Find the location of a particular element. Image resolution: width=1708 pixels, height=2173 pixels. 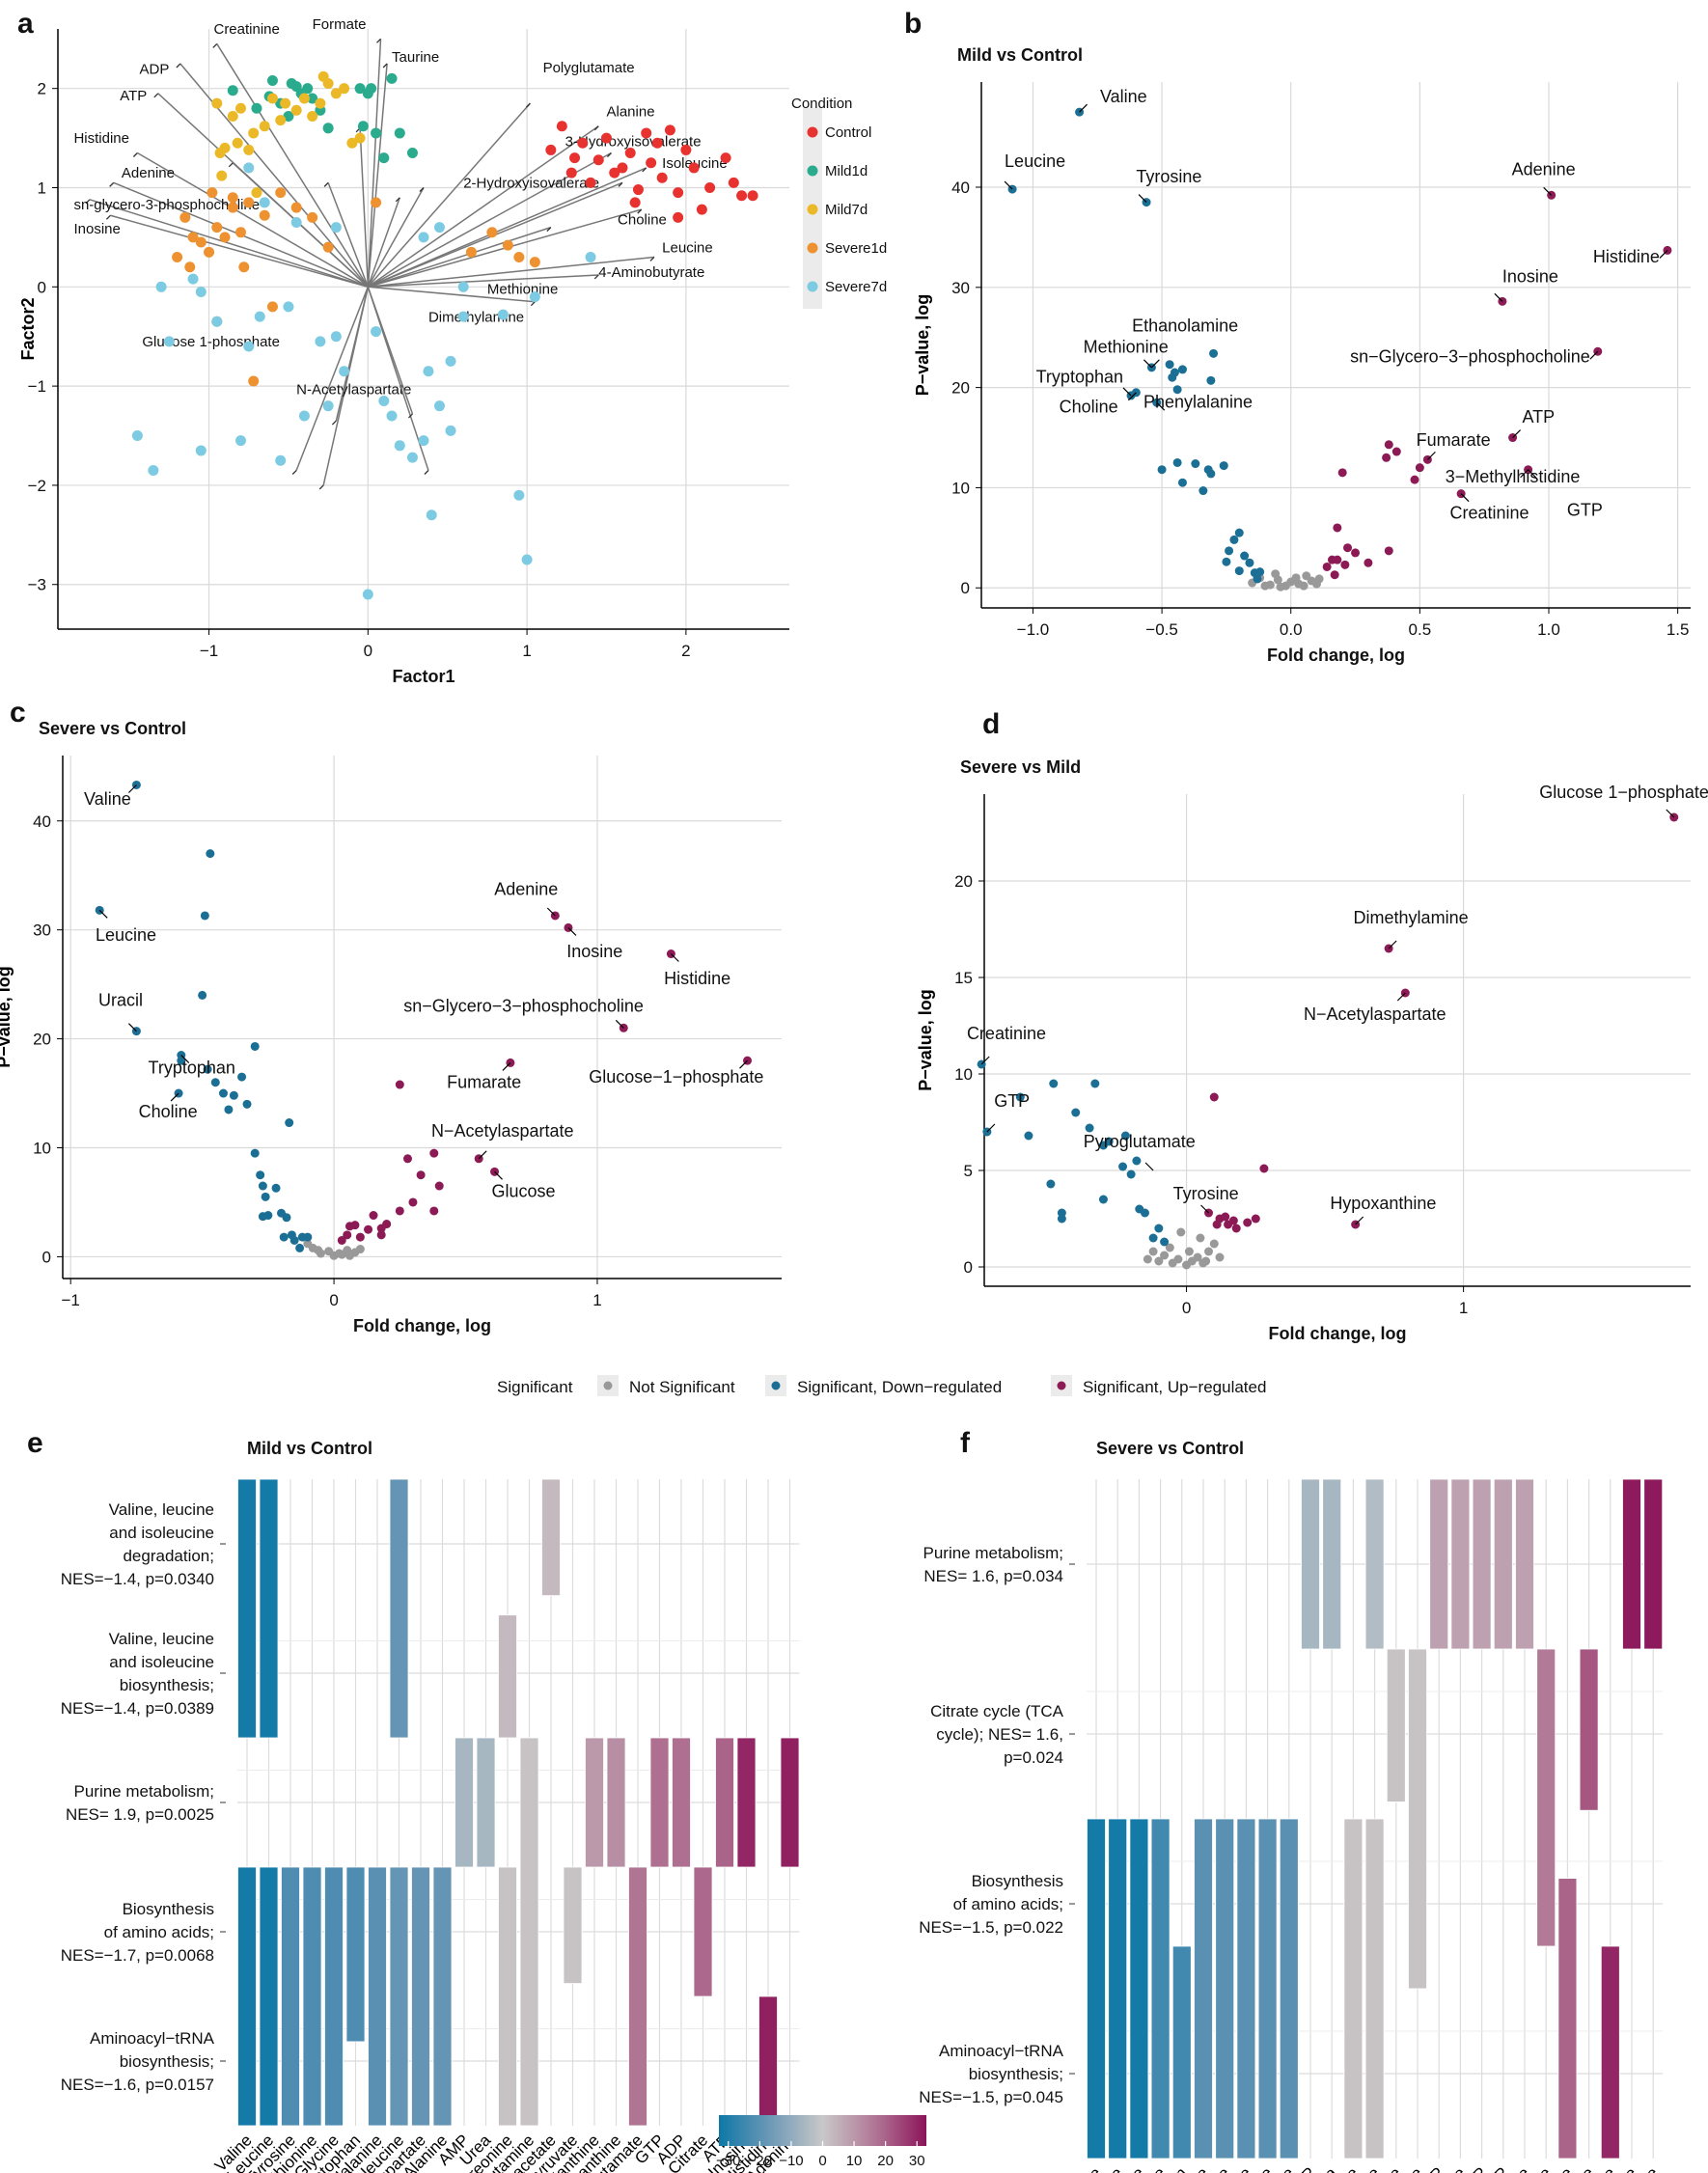

chart-title: Mild vs Control is located at coordinates (1020, 55).